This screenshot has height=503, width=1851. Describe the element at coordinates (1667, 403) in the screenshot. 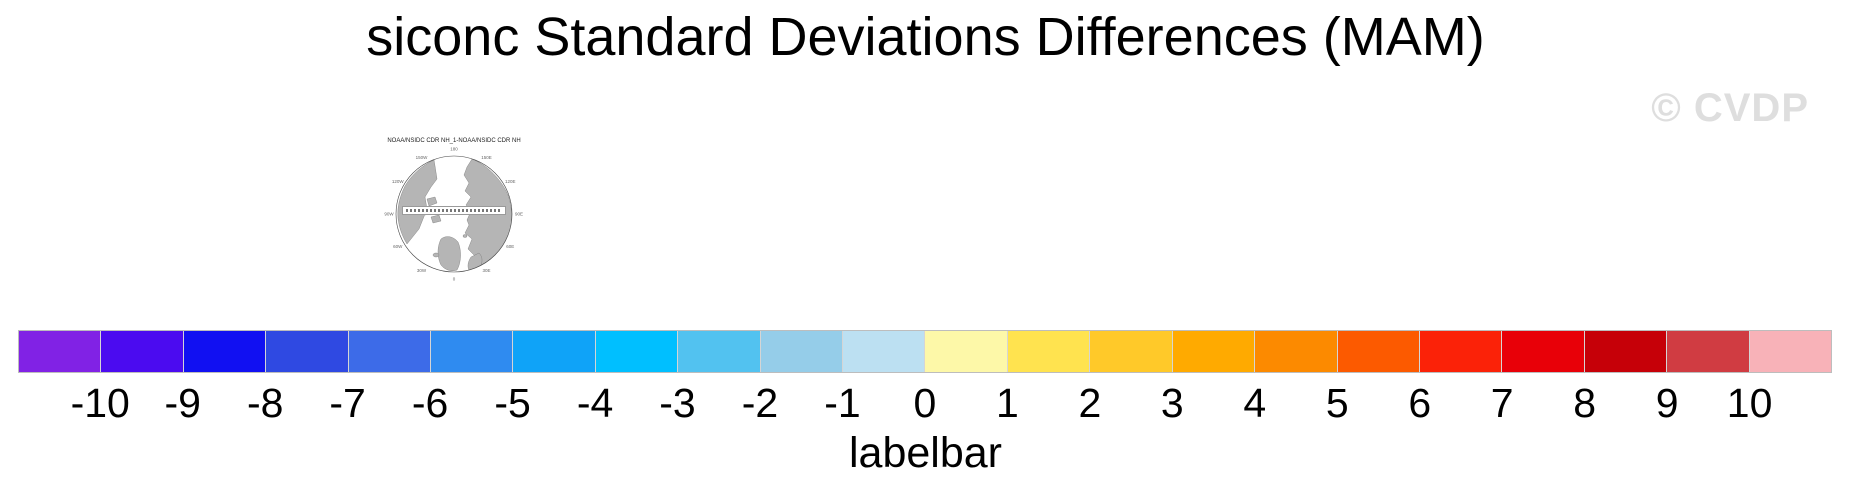

I see `colorbar-tick-label: 9` at that location.